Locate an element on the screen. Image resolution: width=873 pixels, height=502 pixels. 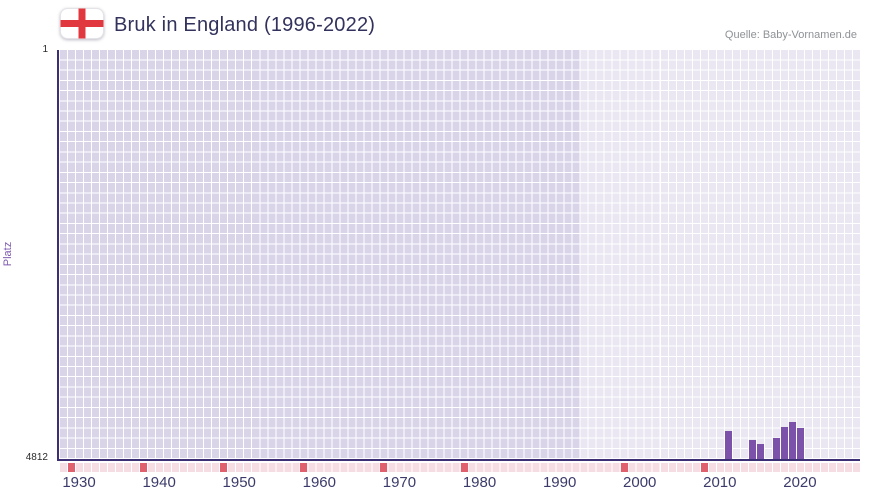
x-tick-1970: 1970 is located at coordinates (399, 482).